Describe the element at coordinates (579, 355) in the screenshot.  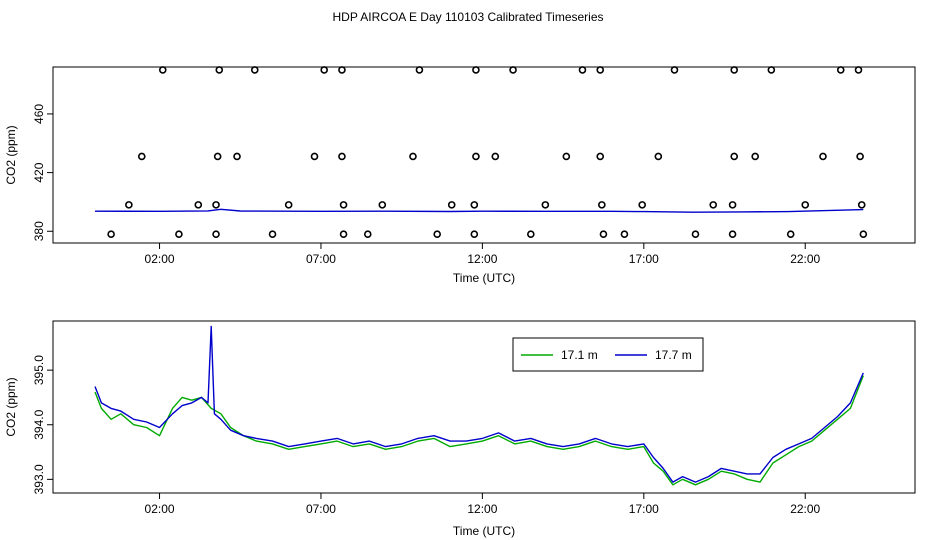
I see `legend-label-17.1m: 17.1 m` at that location.